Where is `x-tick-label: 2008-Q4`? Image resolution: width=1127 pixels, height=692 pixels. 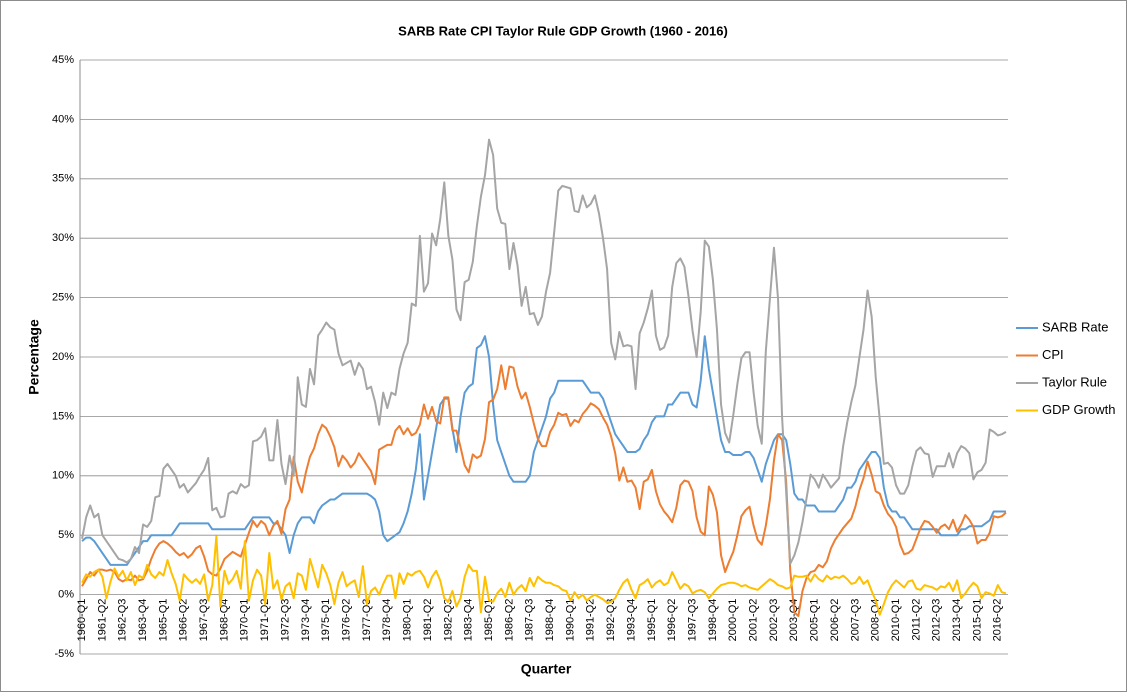 x-tick-label: 2008-Q4 is located at coordinates (876, 620).